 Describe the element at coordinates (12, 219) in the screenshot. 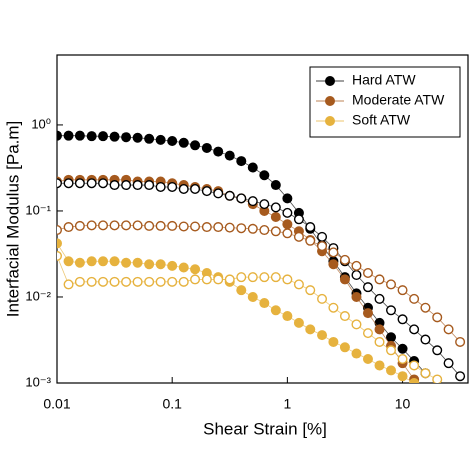

I see `y-axis-label: Interfacial Modulus [Pa.m]` at that location.